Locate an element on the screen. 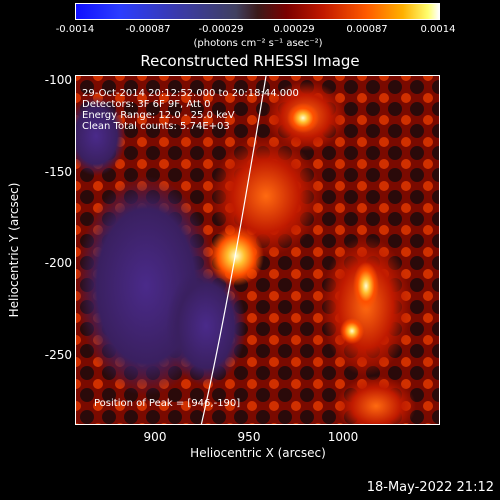 The image size is (500, 500). y-axis-label: Heliocentric Y (arcsec) is located at coordinates (14, 250).